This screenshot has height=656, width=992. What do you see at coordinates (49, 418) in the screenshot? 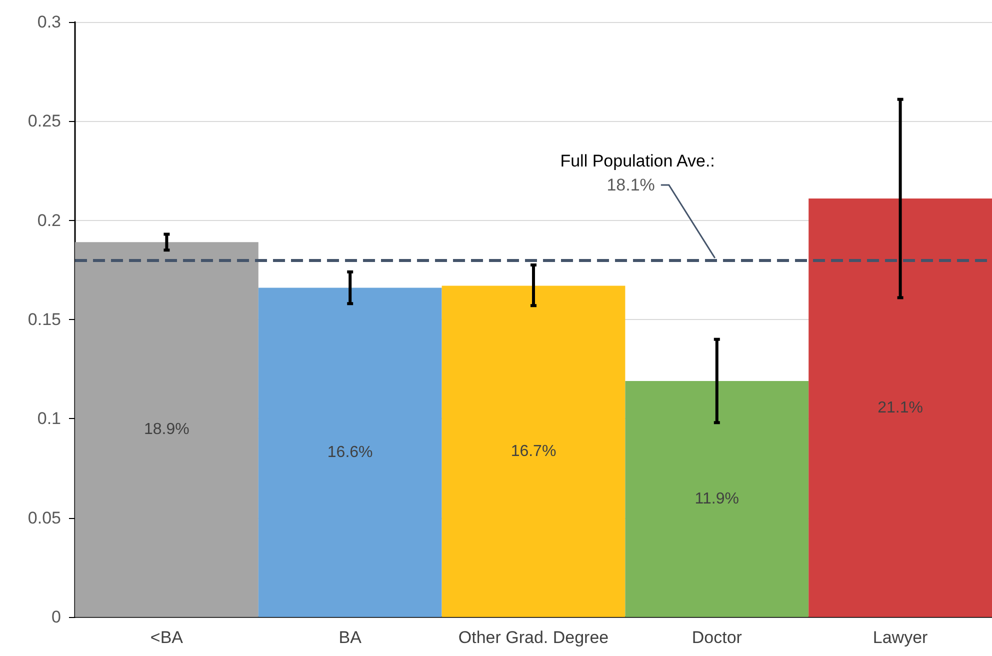
I see `y-tick-label: 0.1` at bounding box center [49, 418].